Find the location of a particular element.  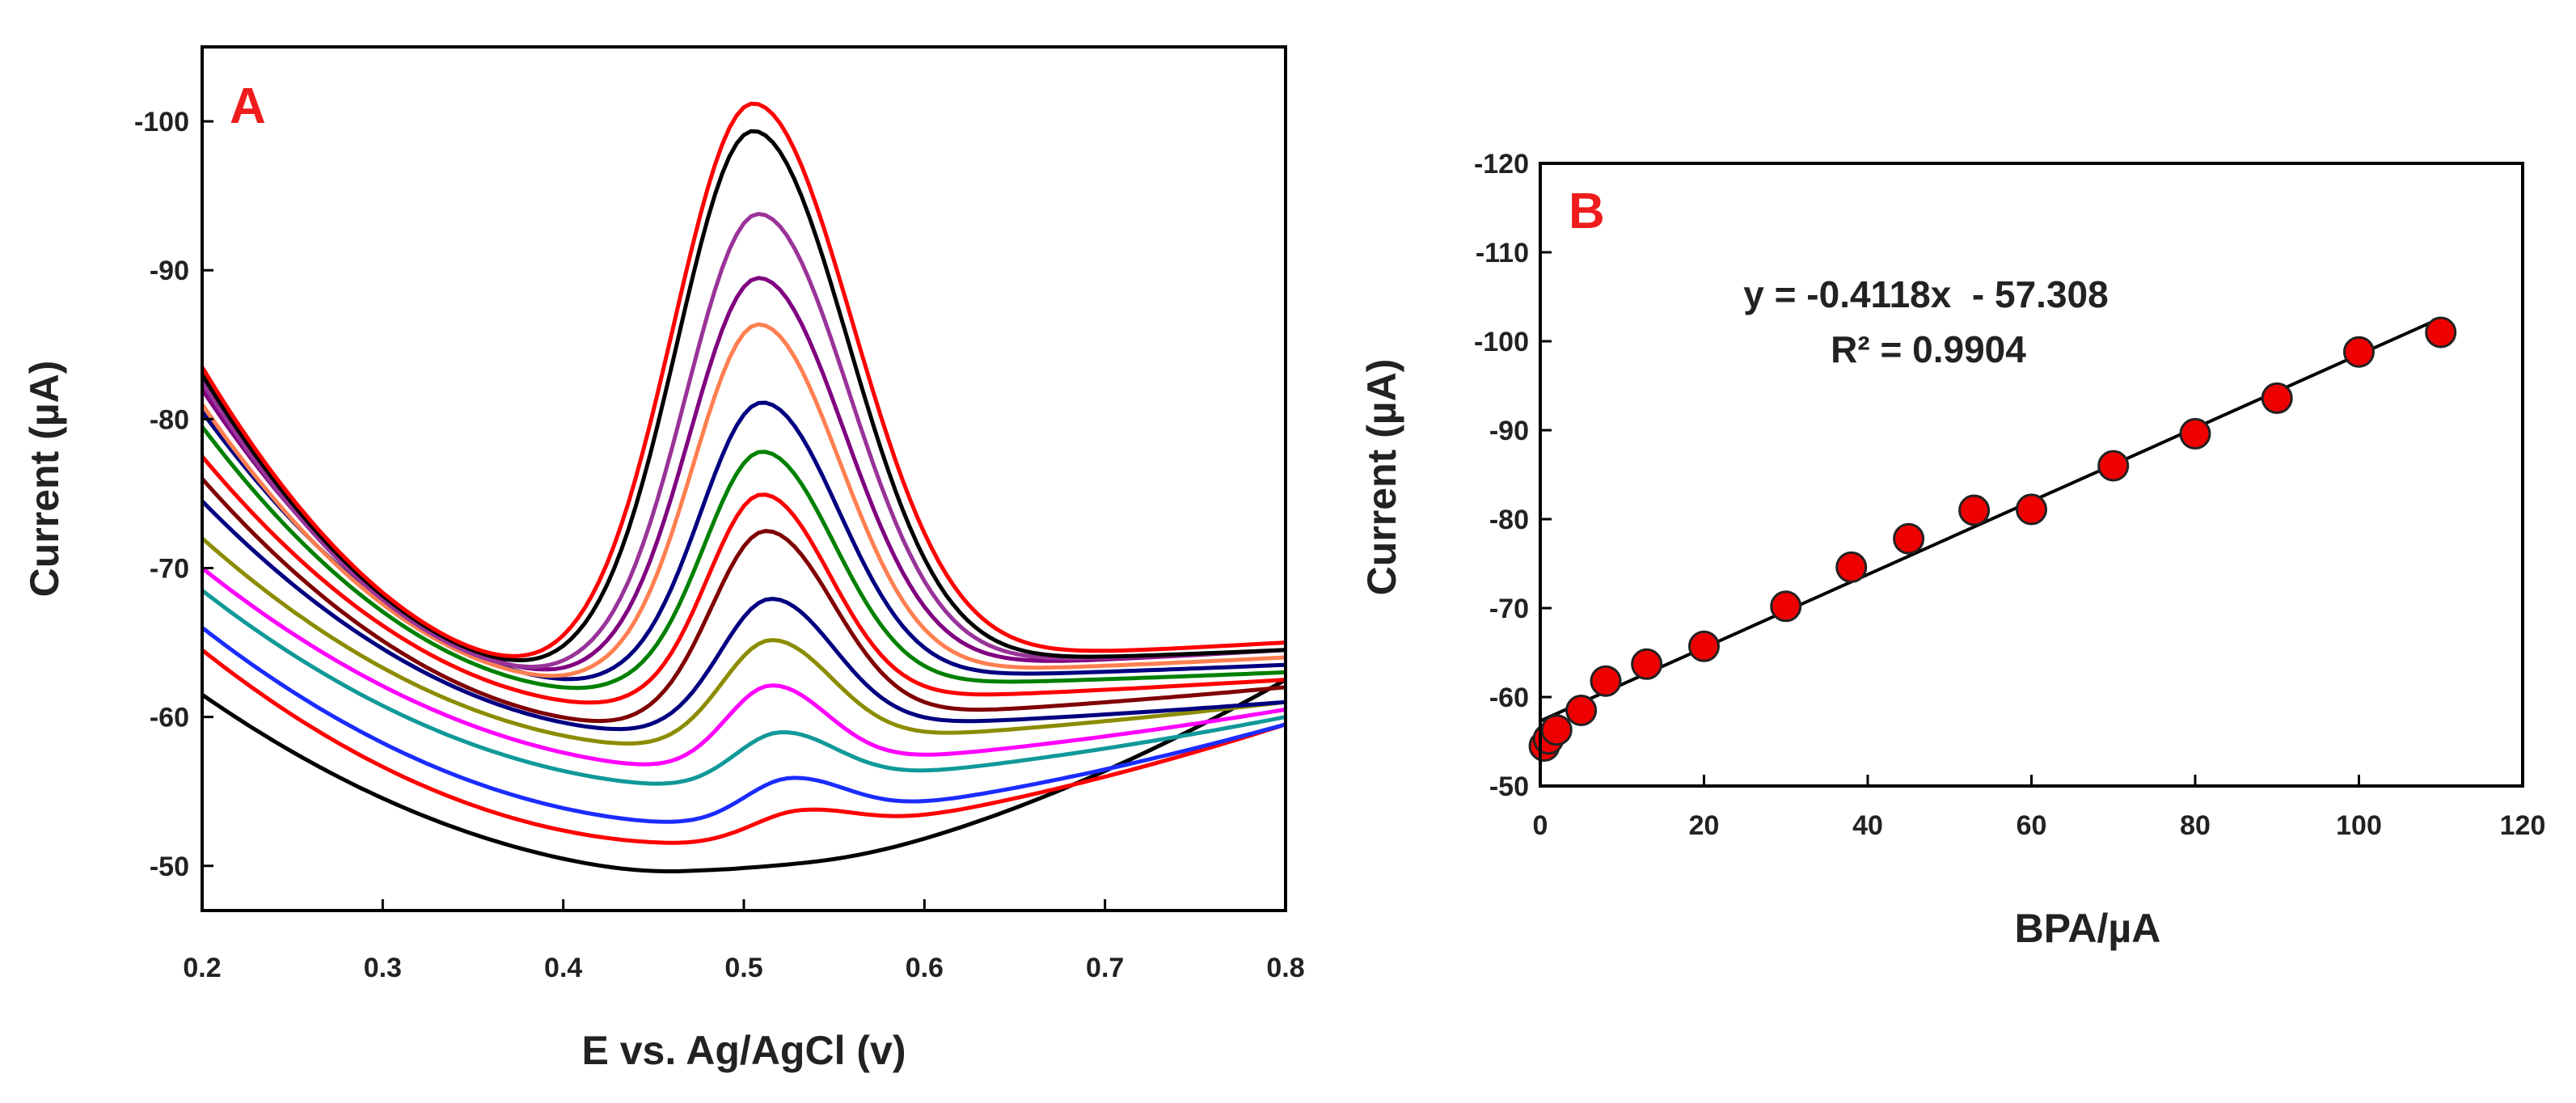

panel-a-x-axis: 0.2 0.3 0.4 0.5 0.6 0.7 0.8 is located at coordinates (744, 941).